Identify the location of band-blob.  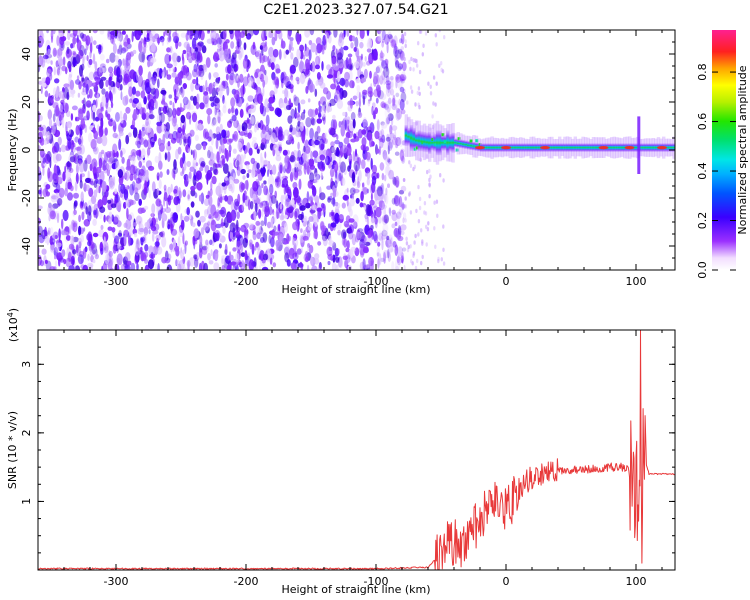
(471, 141).